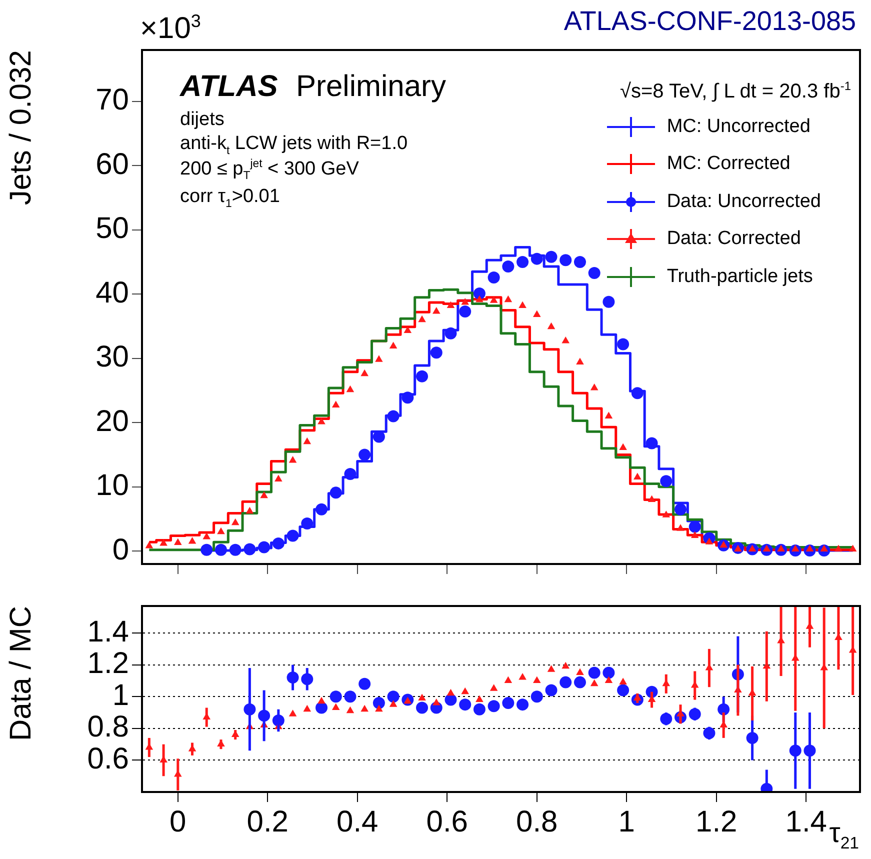 The height and width of the screenshot is (859, 871). I want to click on text: ×10$^{3}$, so click(170, 28).